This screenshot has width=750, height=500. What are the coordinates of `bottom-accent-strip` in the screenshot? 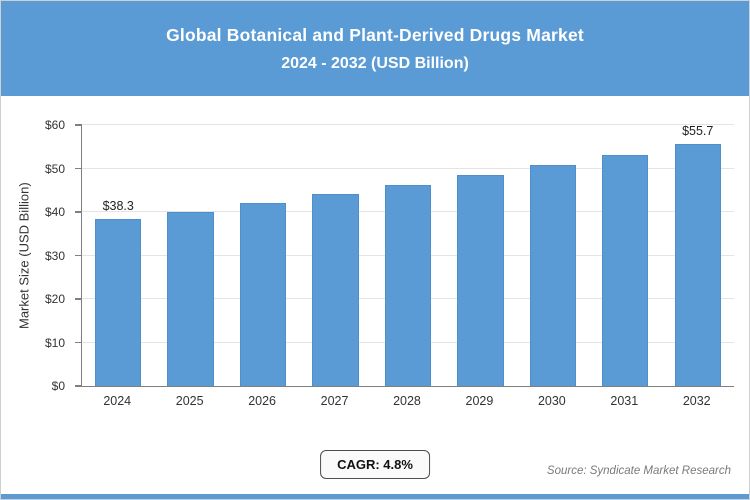 It's located at (375, 496).